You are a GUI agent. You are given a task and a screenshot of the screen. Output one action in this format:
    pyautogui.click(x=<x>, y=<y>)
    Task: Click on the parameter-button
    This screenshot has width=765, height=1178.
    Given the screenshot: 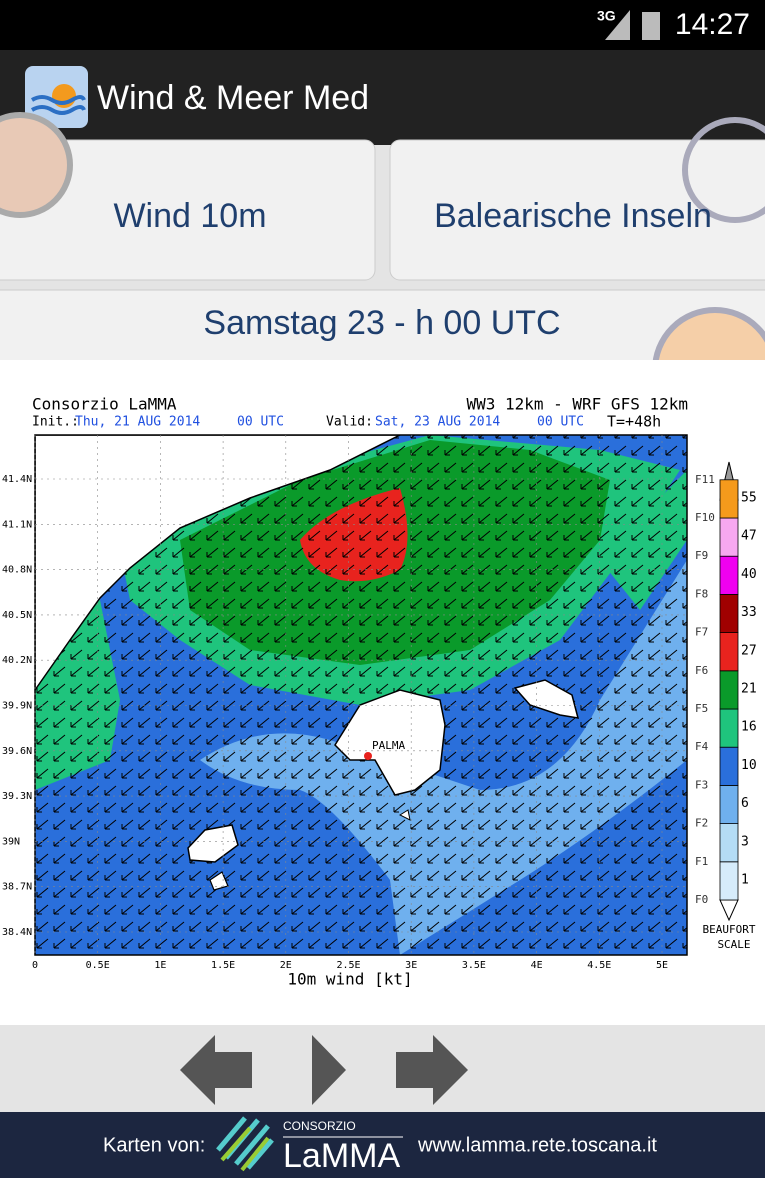 What is the action you would take?
    pyautogui.click(x=188, y=210)
    